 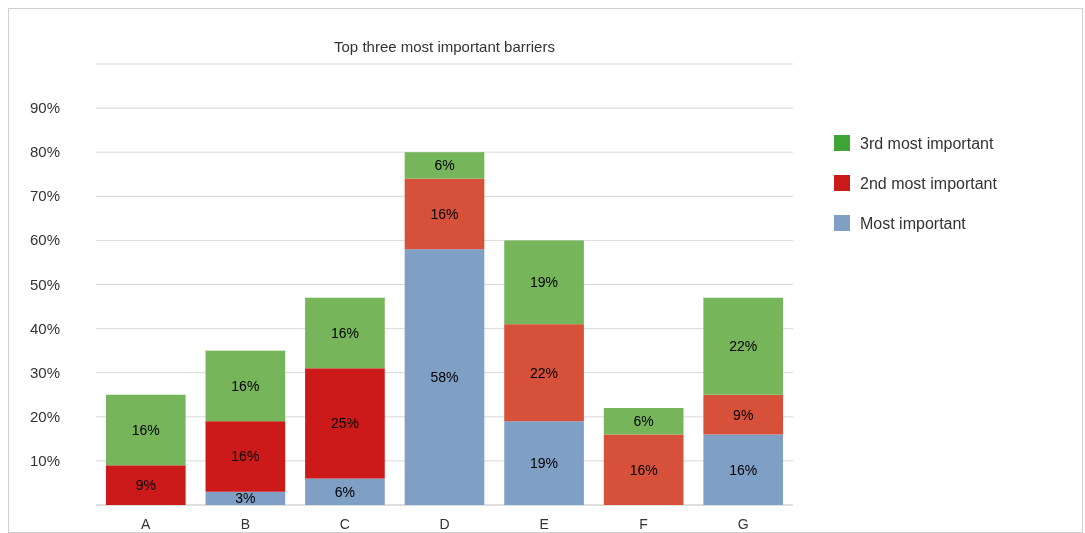 I want to click on y-tick-label: 30%, so click(x=44, y=372).